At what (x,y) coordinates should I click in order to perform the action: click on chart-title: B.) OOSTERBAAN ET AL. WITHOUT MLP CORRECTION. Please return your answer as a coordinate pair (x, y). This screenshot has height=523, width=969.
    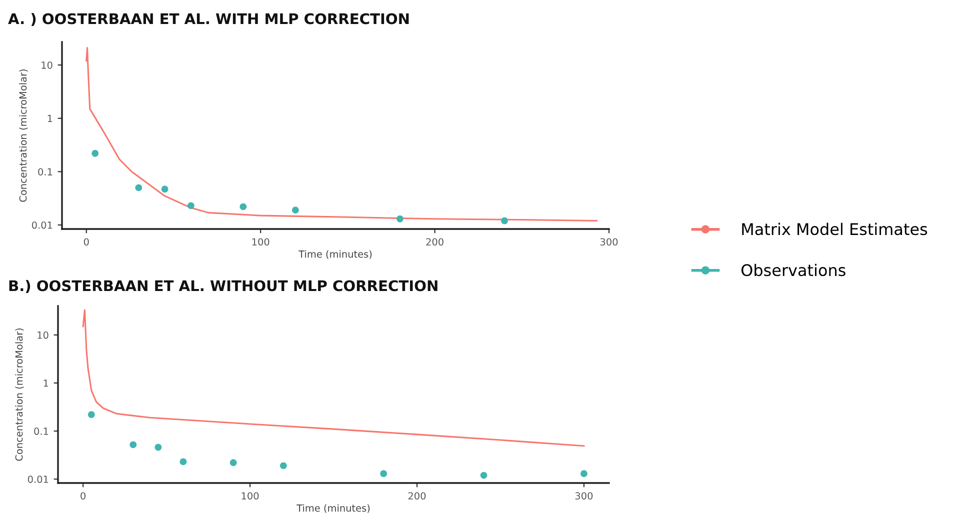
    Looking at the image, I should click on (223, 286).